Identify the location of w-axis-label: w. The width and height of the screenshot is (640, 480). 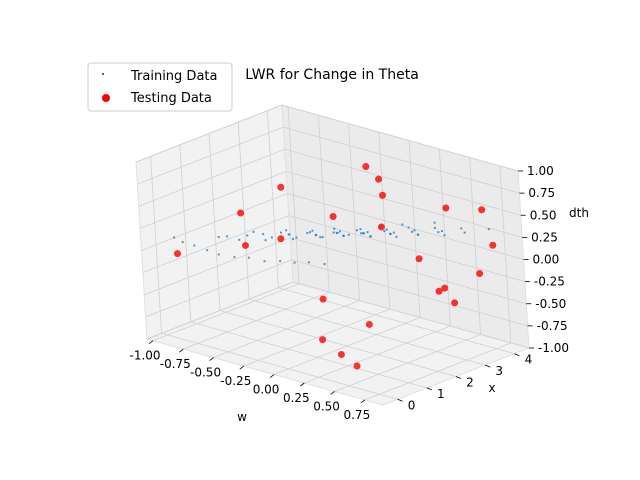
(242, 417).